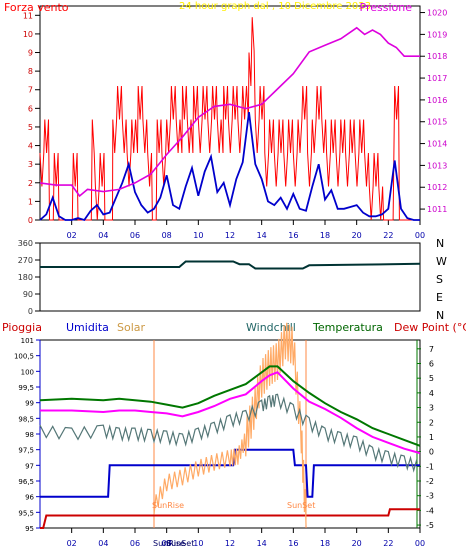 The width and height of the screenshot is (466, 555). I want to click on temperature-line, so click(230, 406).